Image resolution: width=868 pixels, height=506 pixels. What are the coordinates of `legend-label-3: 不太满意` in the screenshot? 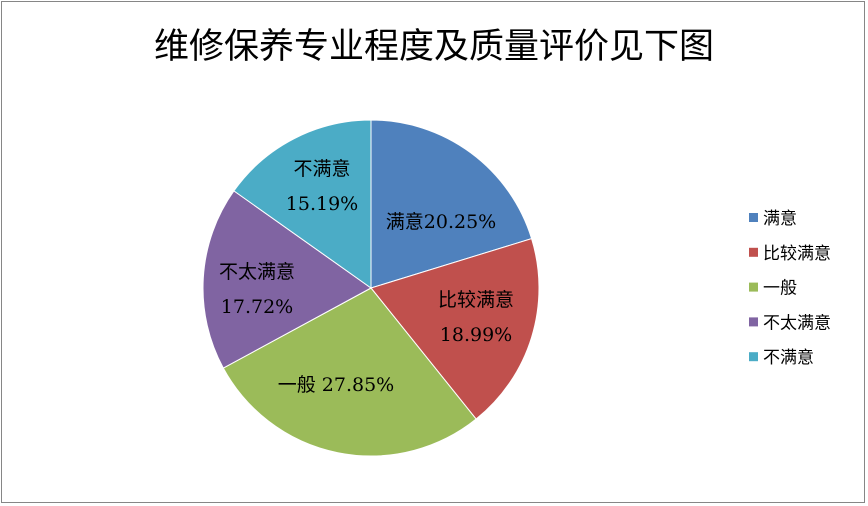 It's located at (797, 323).